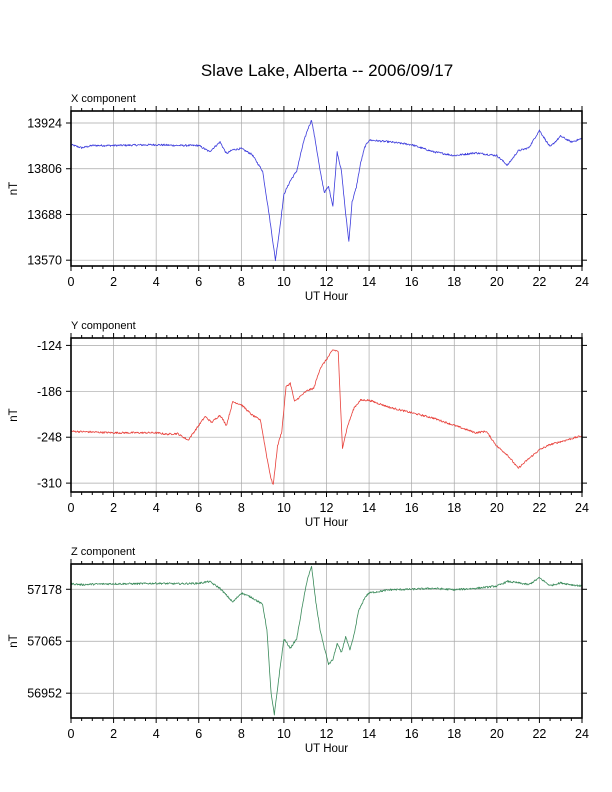 The image size is (612, 792). What do you see at coordinates (49, 438) in the screenshot?
I see `y-tick-label: -248` at bounding box center [49, 438].